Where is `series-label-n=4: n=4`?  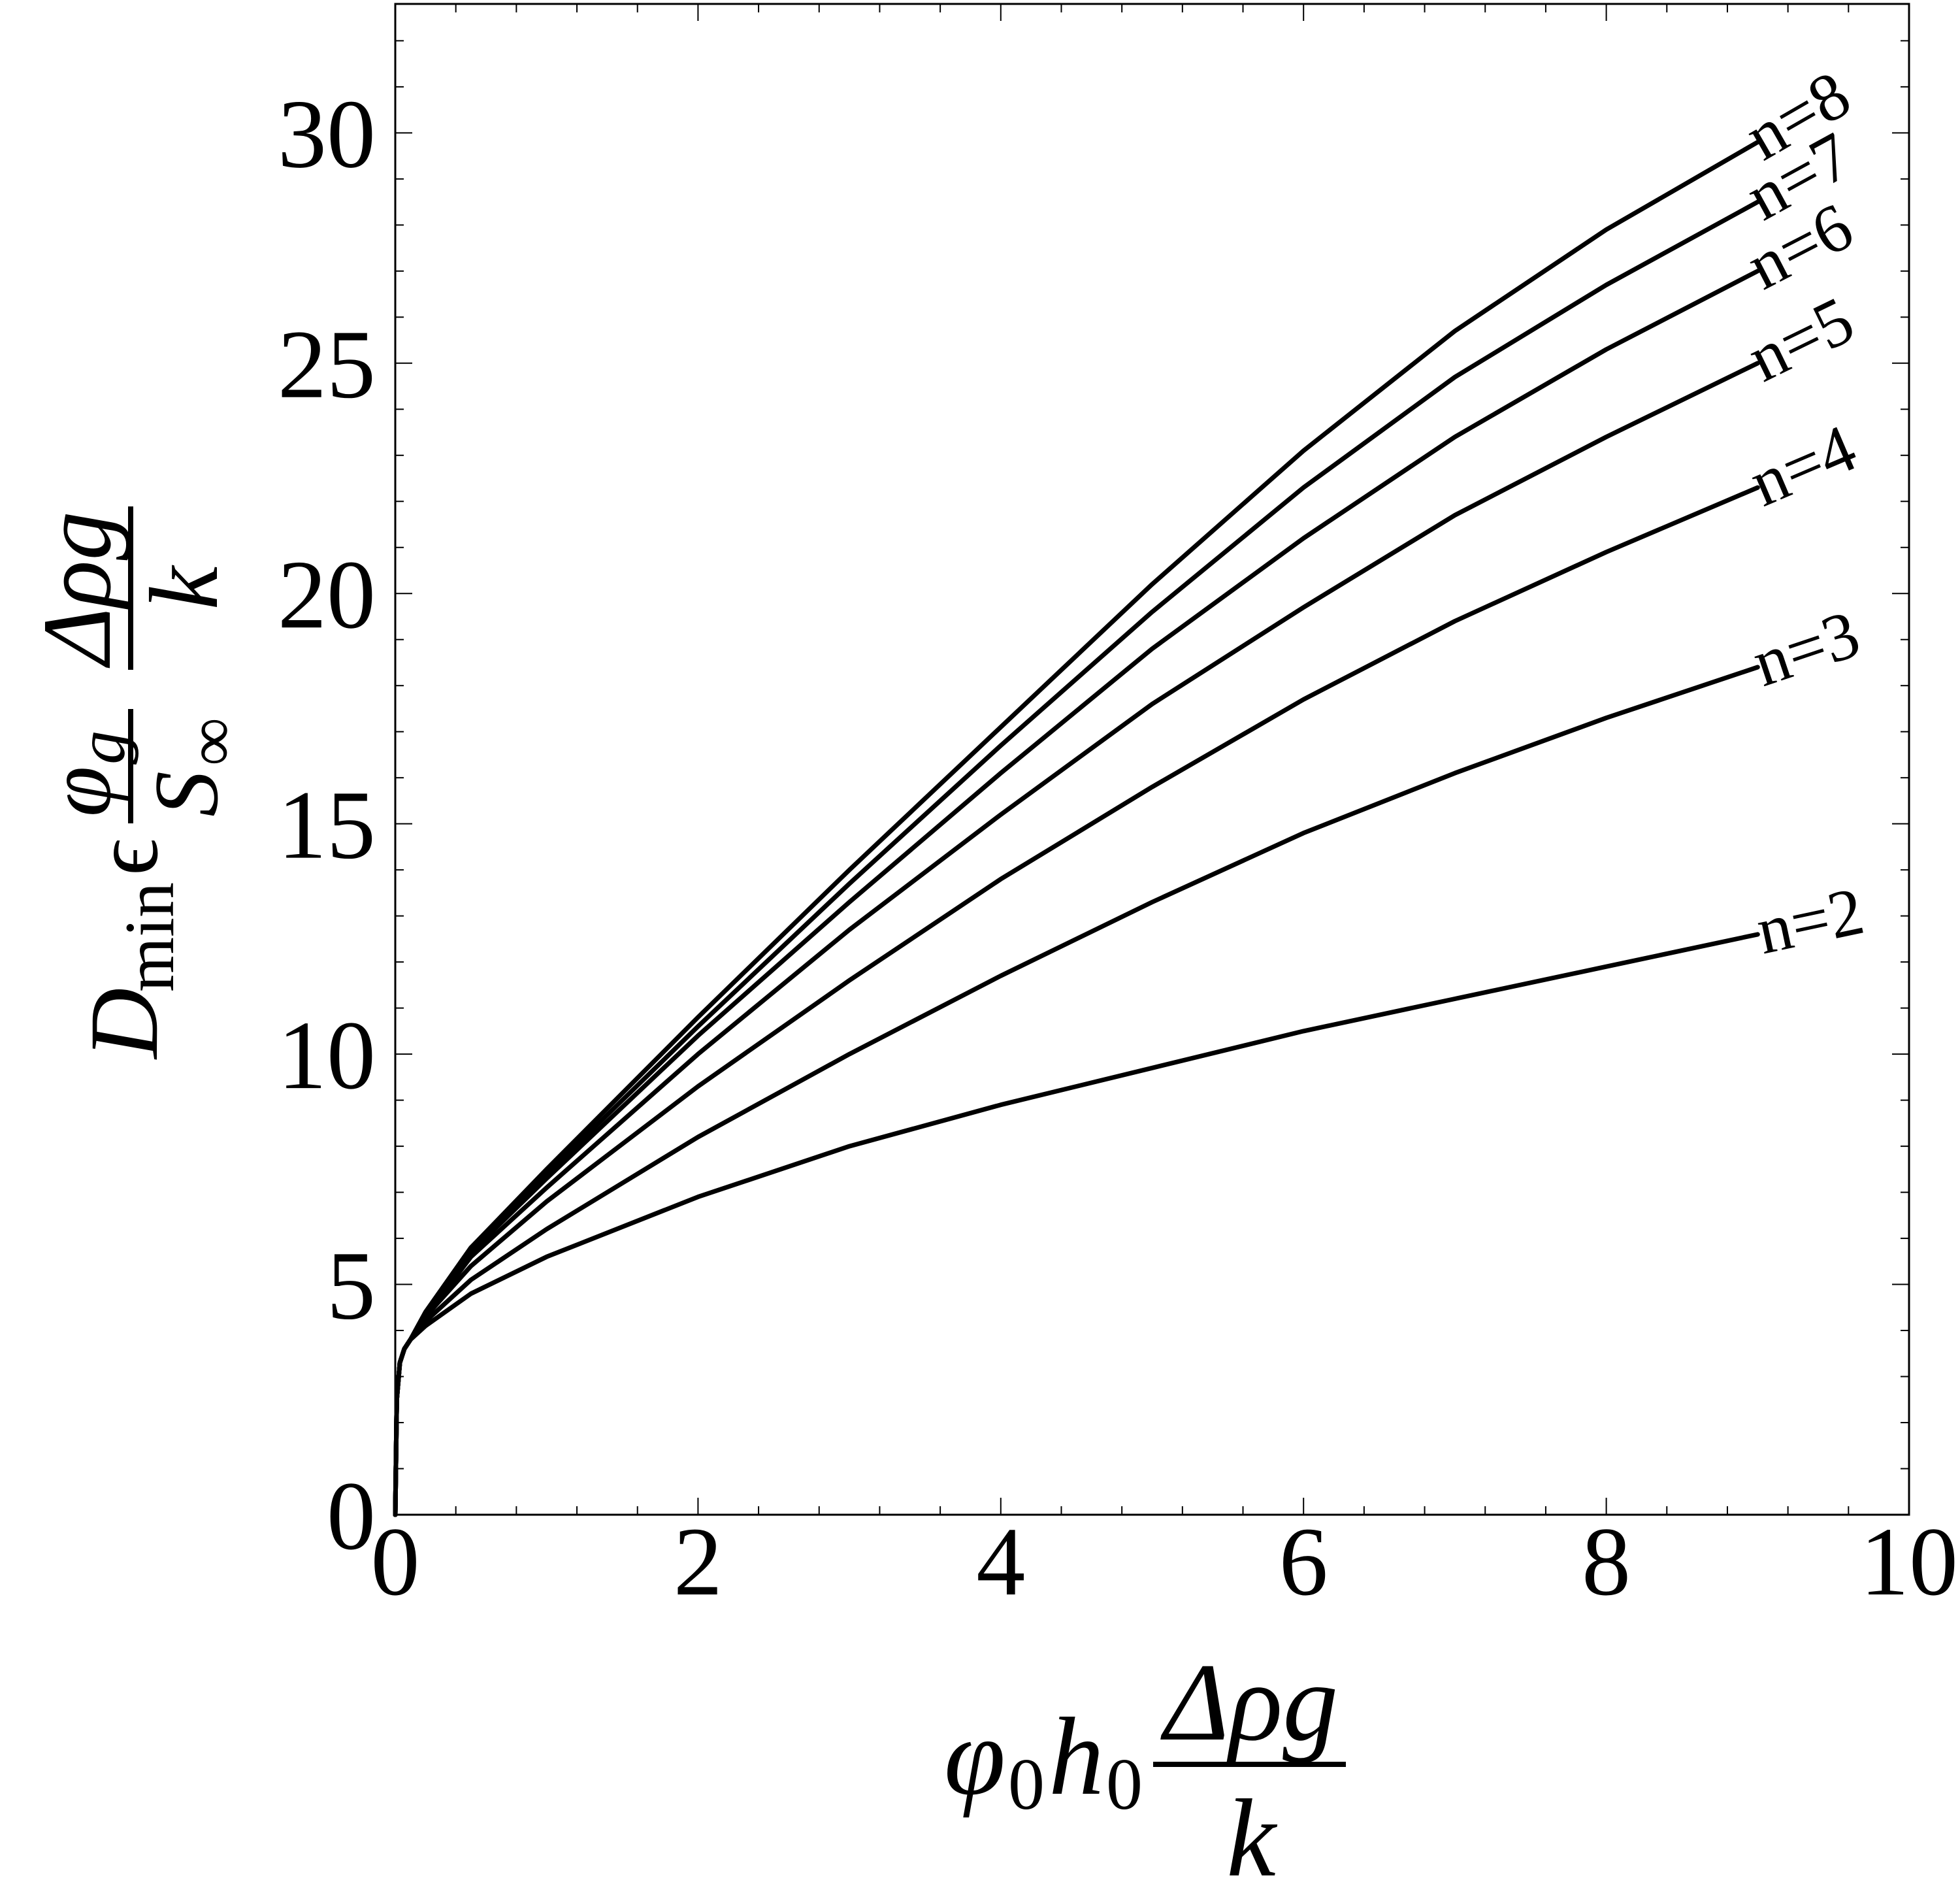
series-label-n=4: n=4 is located at coordinates (1803, 465).